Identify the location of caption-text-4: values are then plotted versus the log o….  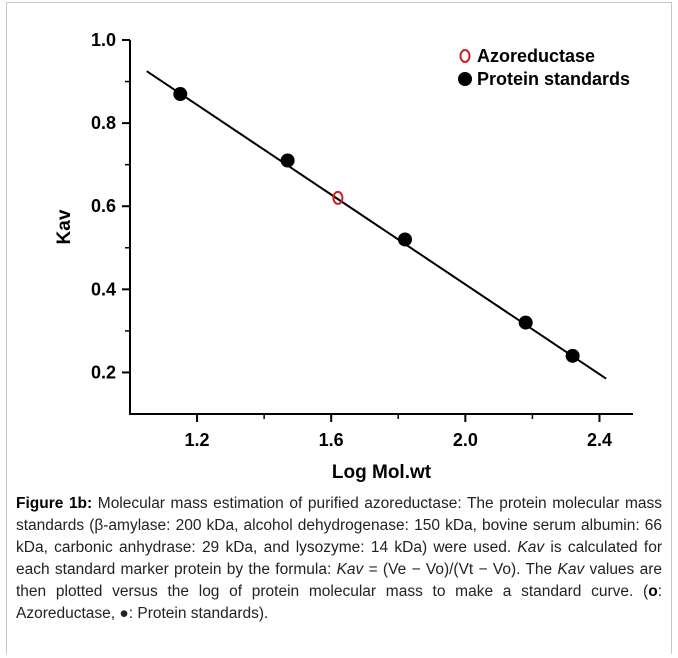
(339, 580).